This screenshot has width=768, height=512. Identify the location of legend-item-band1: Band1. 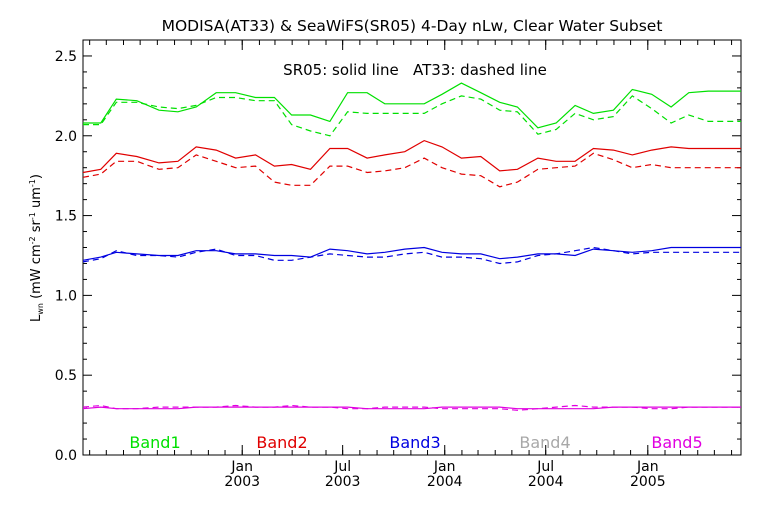
(154, 442).